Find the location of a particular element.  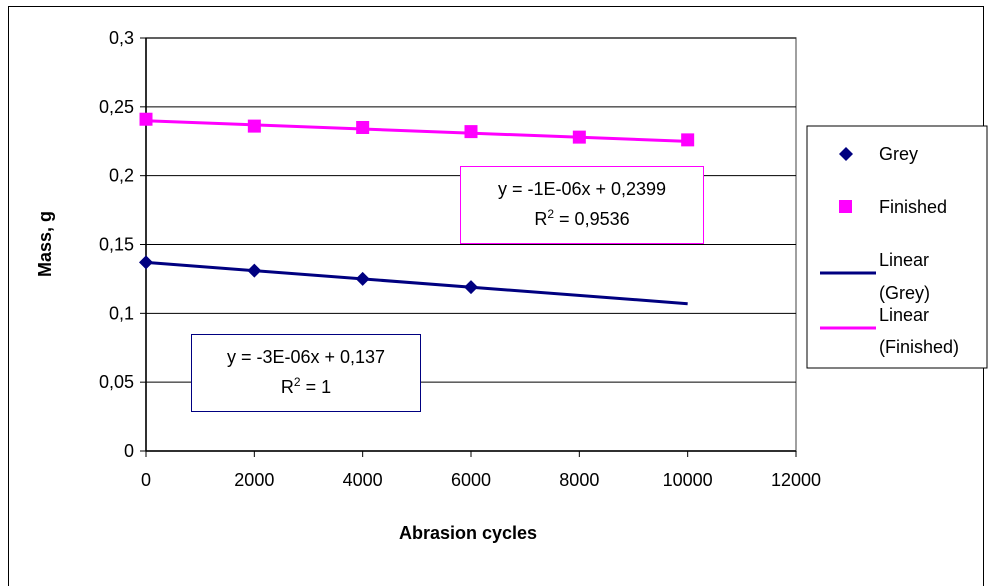

legend-entry-finished: Finished is located at coordinates (893, 207).